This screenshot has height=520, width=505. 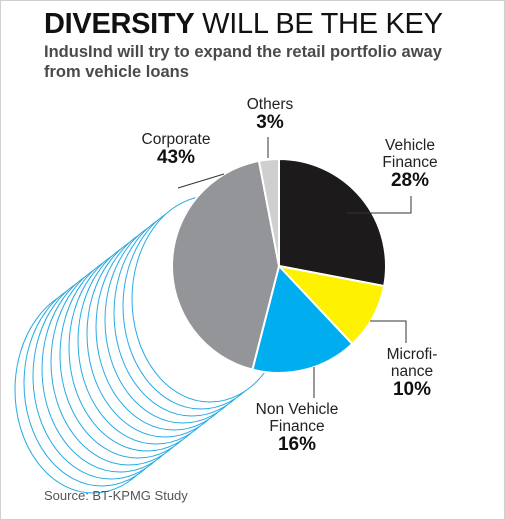 What do you see at coordinates (119, 24) in the screenshot?
I see `title-bold: DIVERSITY` at bounding box center [119, 24].